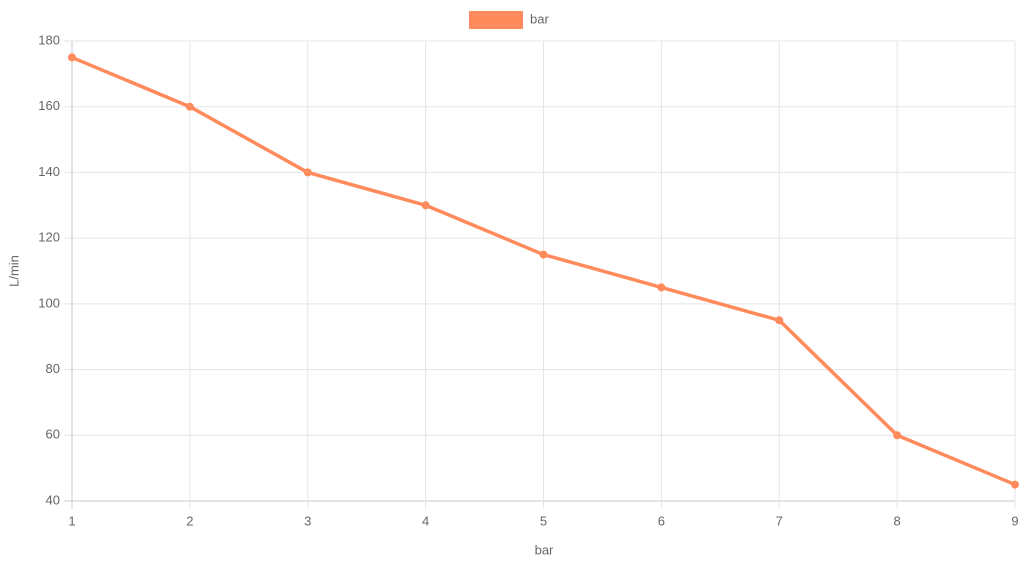 The height and width of the screenshot is (568, 1024). What do you see at coordinates (307, 520) in the screenshot?
I see `x-tick-label: 3` at bounding box center [307, 520].